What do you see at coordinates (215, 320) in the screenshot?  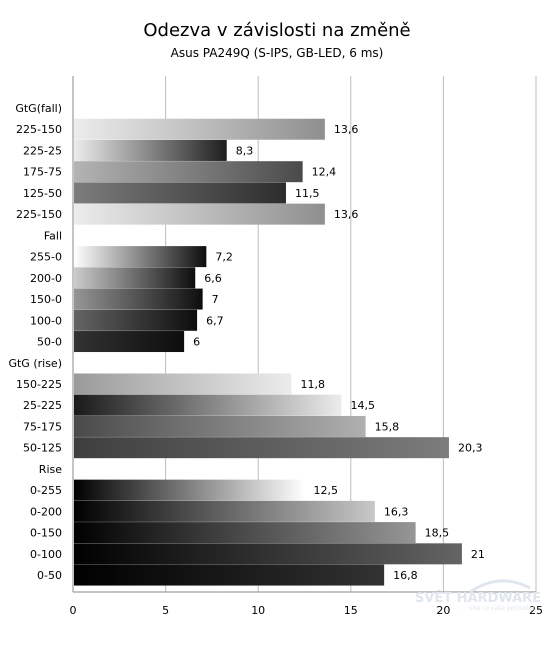 I see `value-label: 6,7` at bounding box center [215, 320].